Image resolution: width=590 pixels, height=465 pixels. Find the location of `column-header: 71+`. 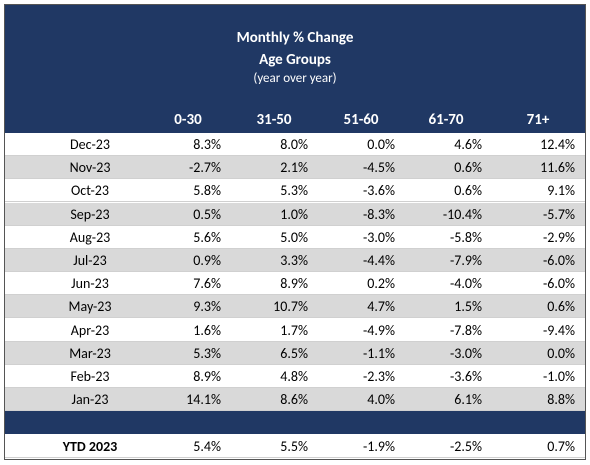

column-header: 71+ is located at coordinates (538, 120).